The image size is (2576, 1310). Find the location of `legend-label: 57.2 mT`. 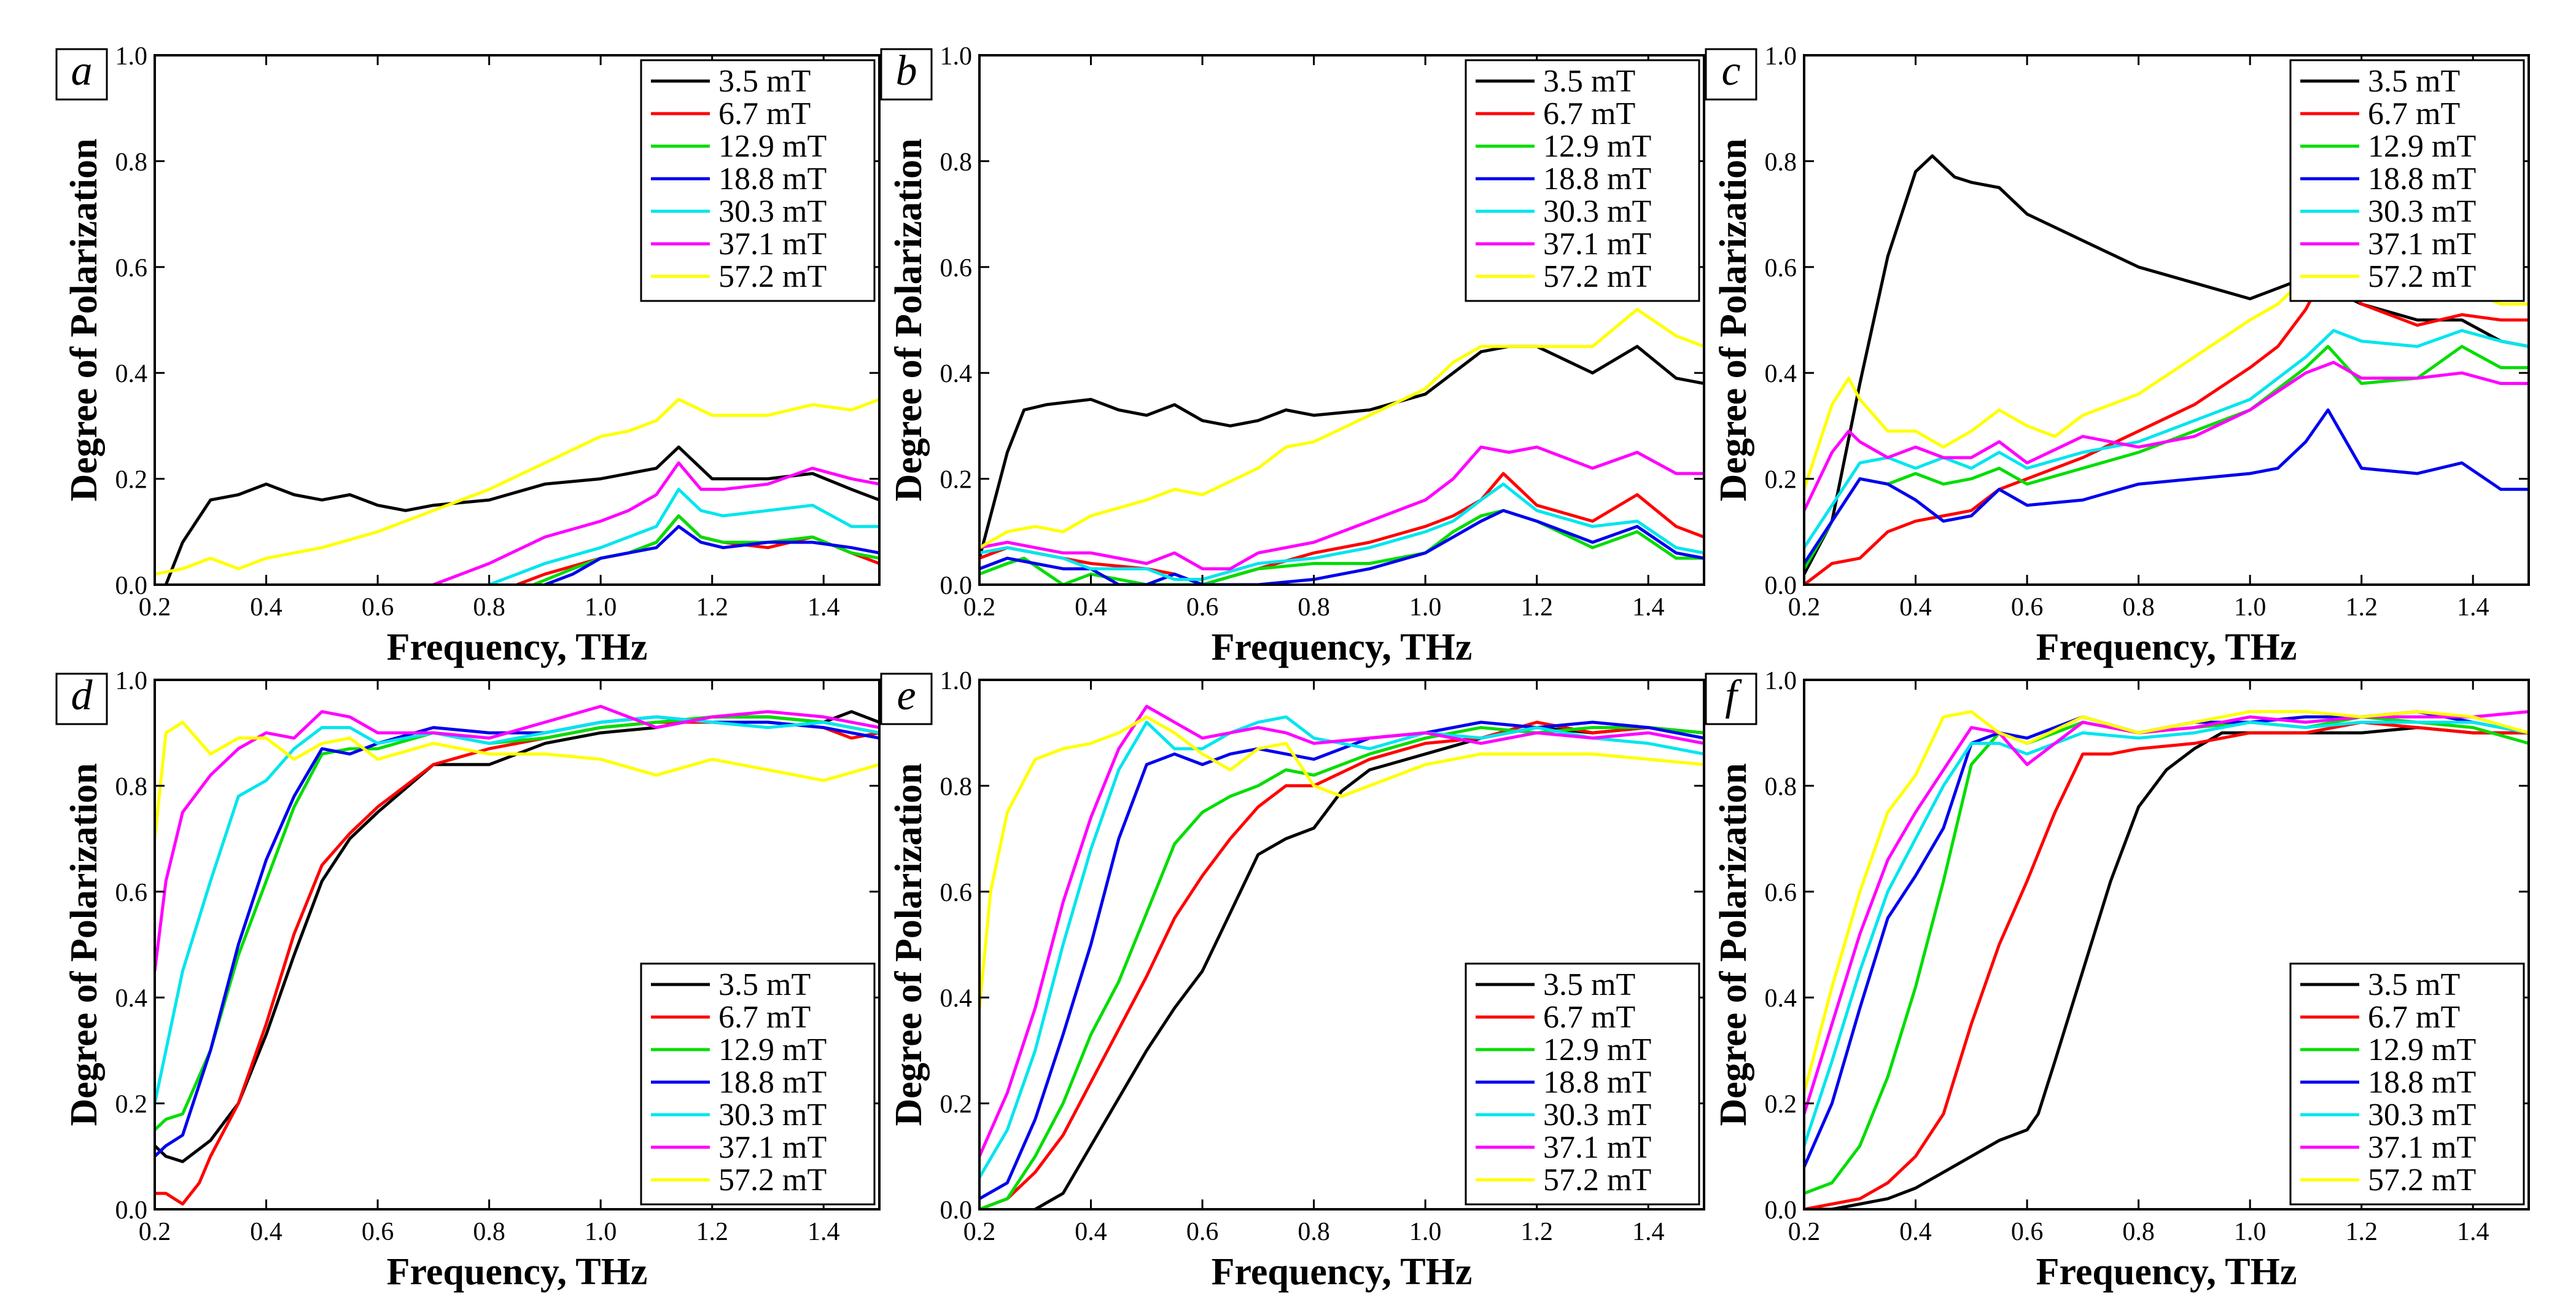

legend-label: 57.2 mT is located at coordinates (1597, 1180).